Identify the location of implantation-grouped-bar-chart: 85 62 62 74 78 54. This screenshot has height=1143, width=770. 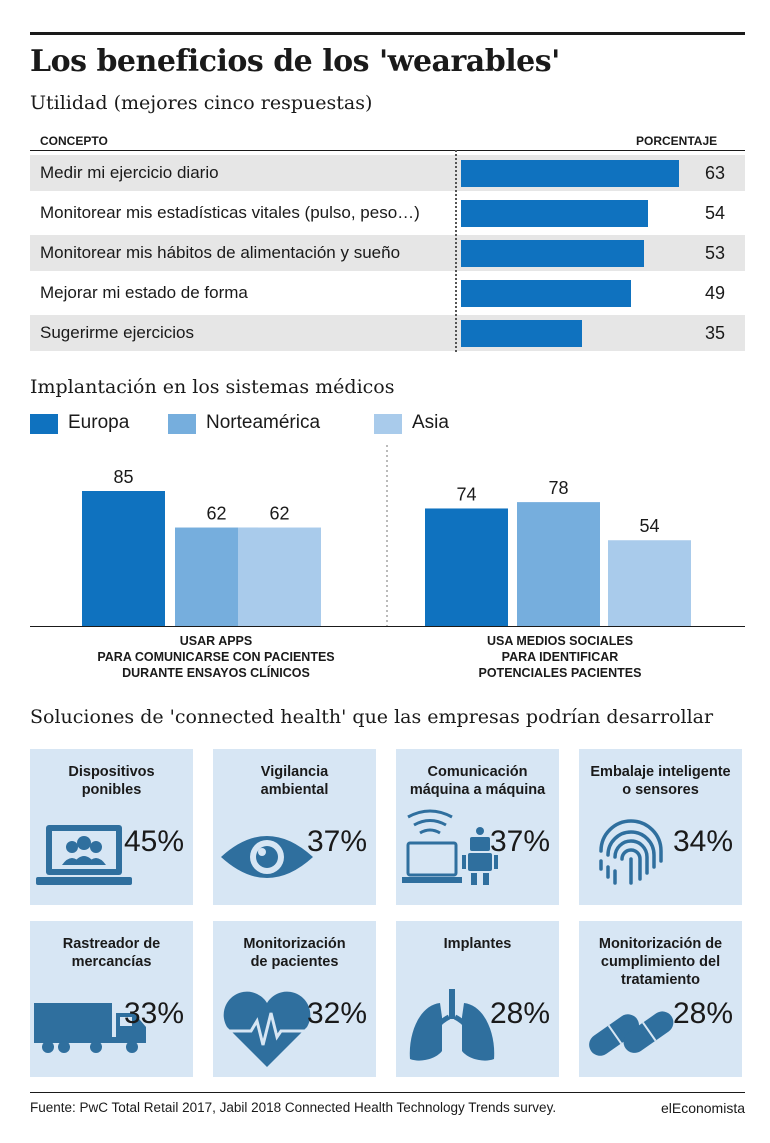
(387, 536).